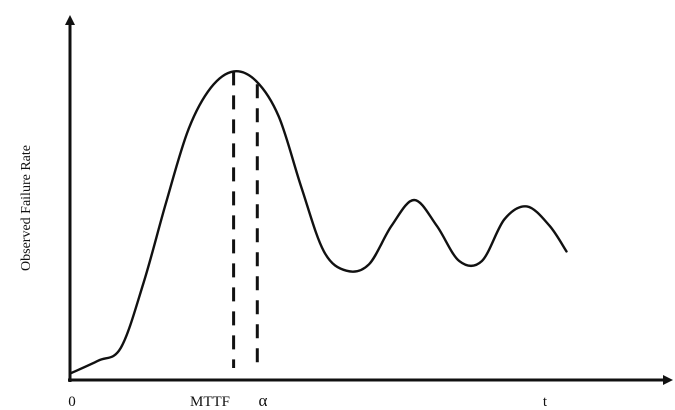 The width and height of the screenshot is (675, 410). Describe the element at coordinates (26, 208) in the screenshot. I see `y-axis-label: Observed Failure Rate` at that location.